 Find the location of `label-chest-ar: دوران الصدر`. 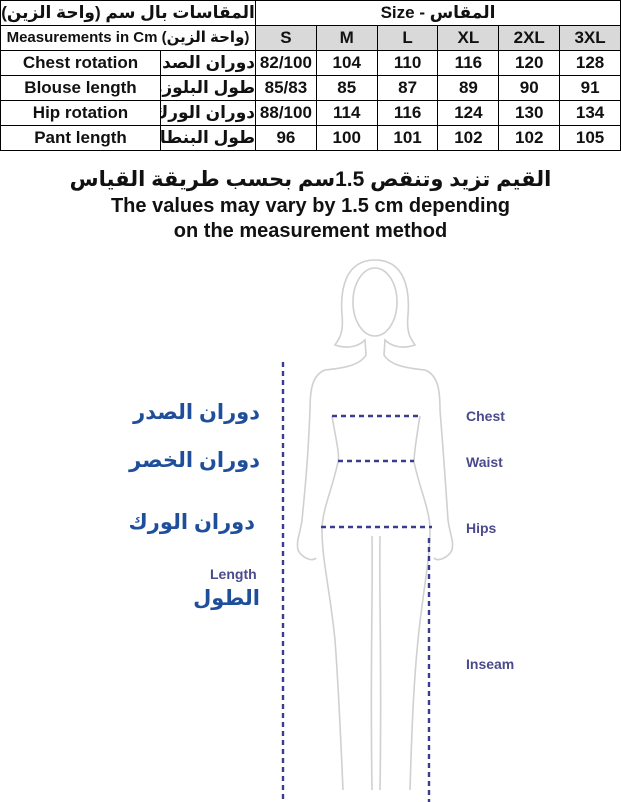

label-chest-ar: دوران الصدر is located at coordinates (196, 412).